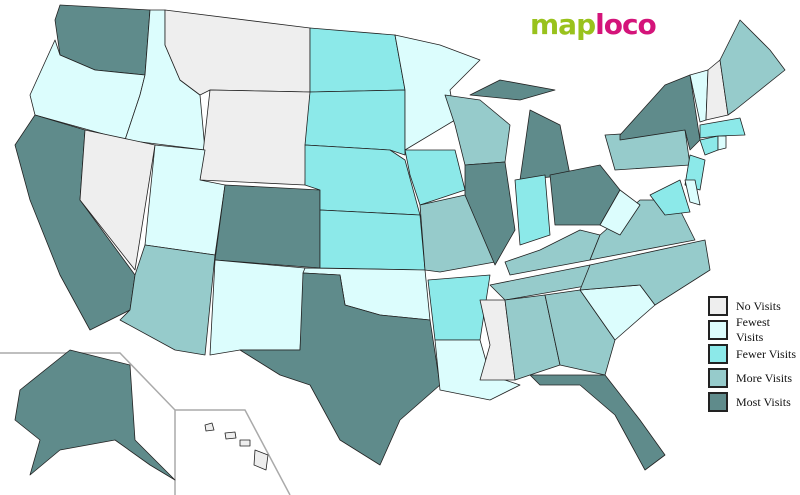 The image size is (800, 495). What do you see at coordinates (766, 353) in the screenshot?
I see `legend-label: Fewer Visits` at bounding box center [766, 353].